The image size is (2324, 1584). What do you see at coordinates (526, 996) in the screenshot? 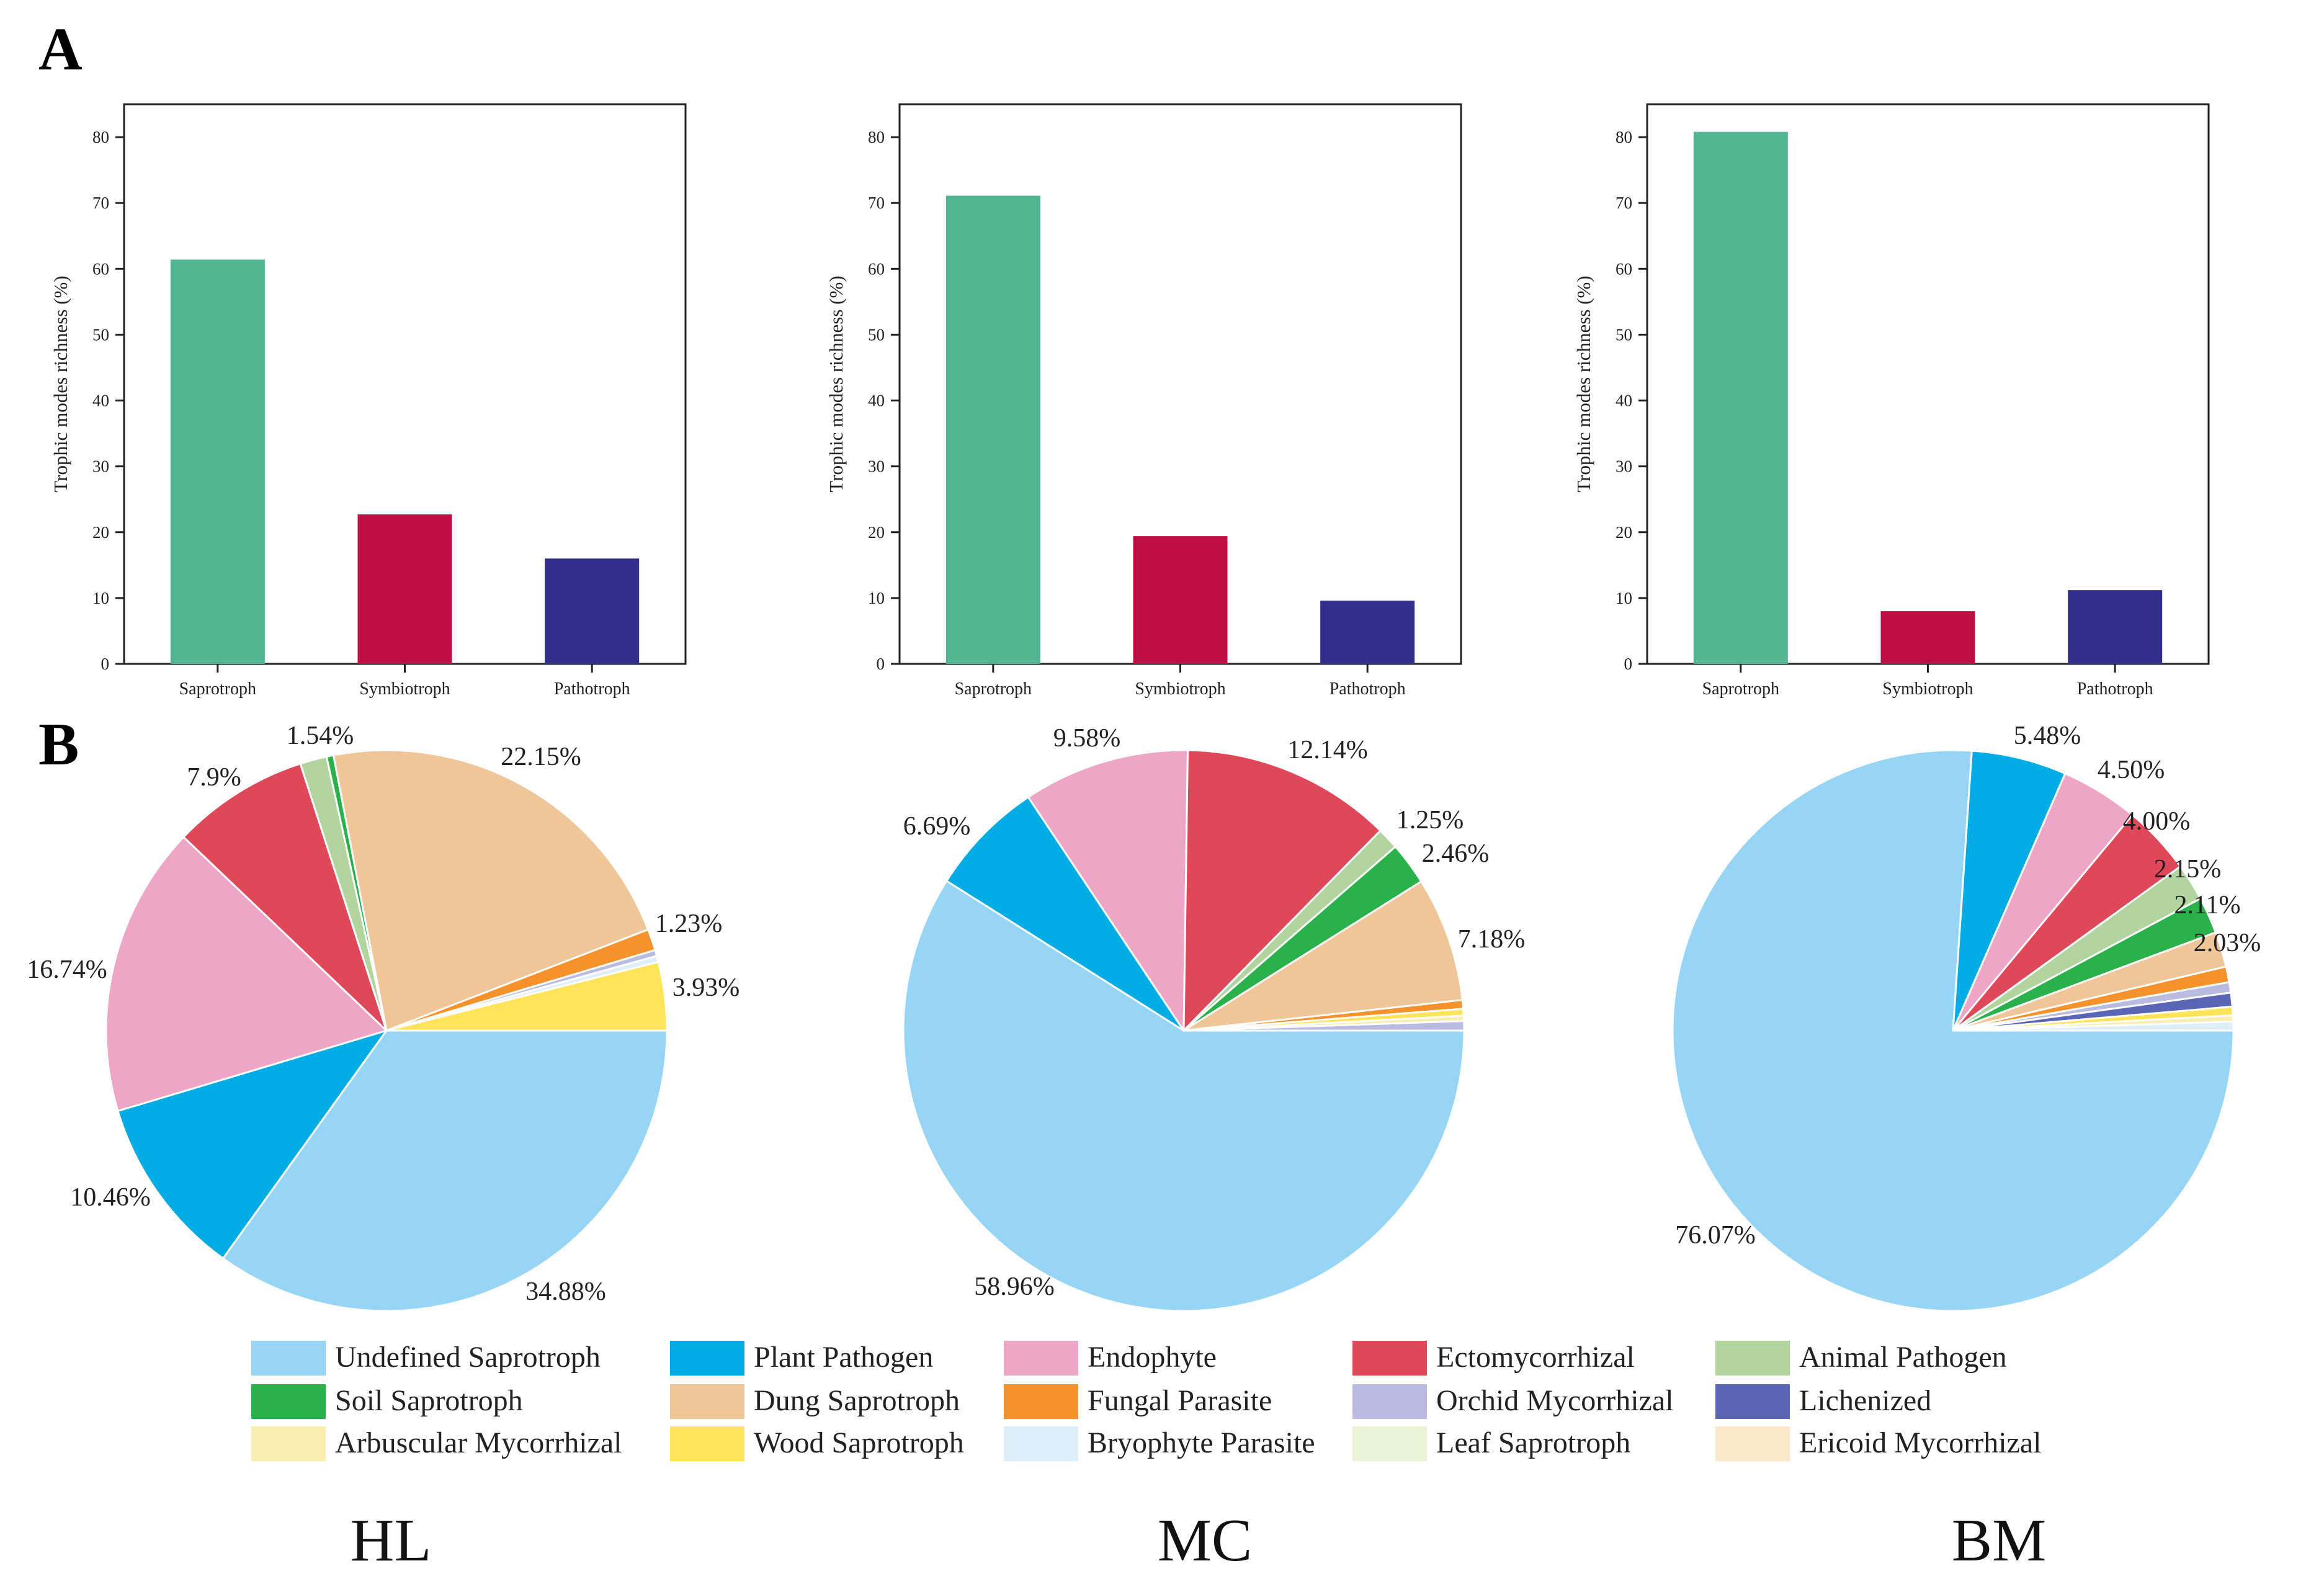
I see `pie-slice-wood-saprotroph` at bounding box center [526, 996].